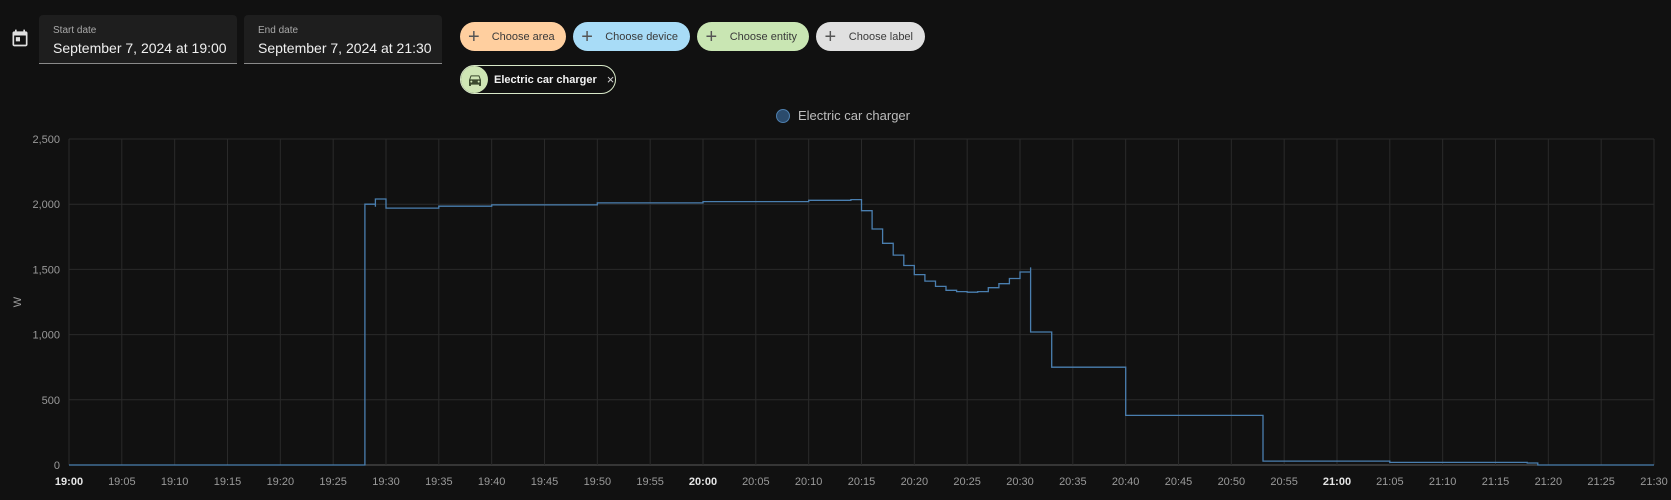  I want to click on x-tick-label: 19:15, so click(228, 482).